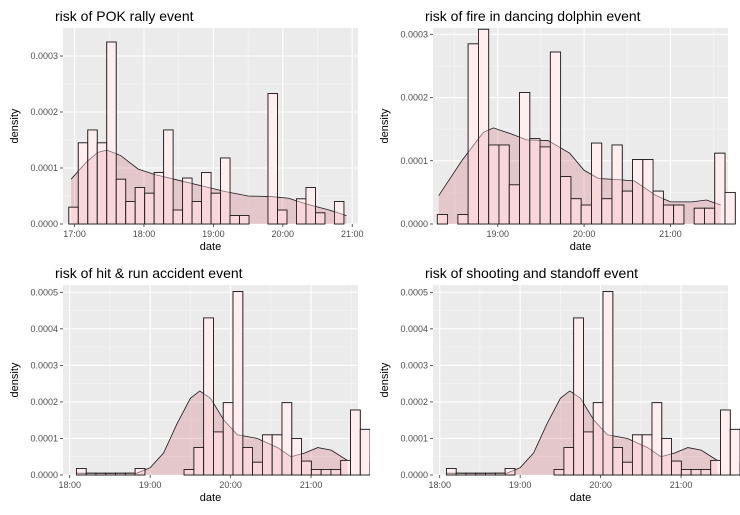 The image size is (740, 515). Describe the element at coordinates (311, 485) in the screenshot. I see `x-tick-label: 21:00` at that location.